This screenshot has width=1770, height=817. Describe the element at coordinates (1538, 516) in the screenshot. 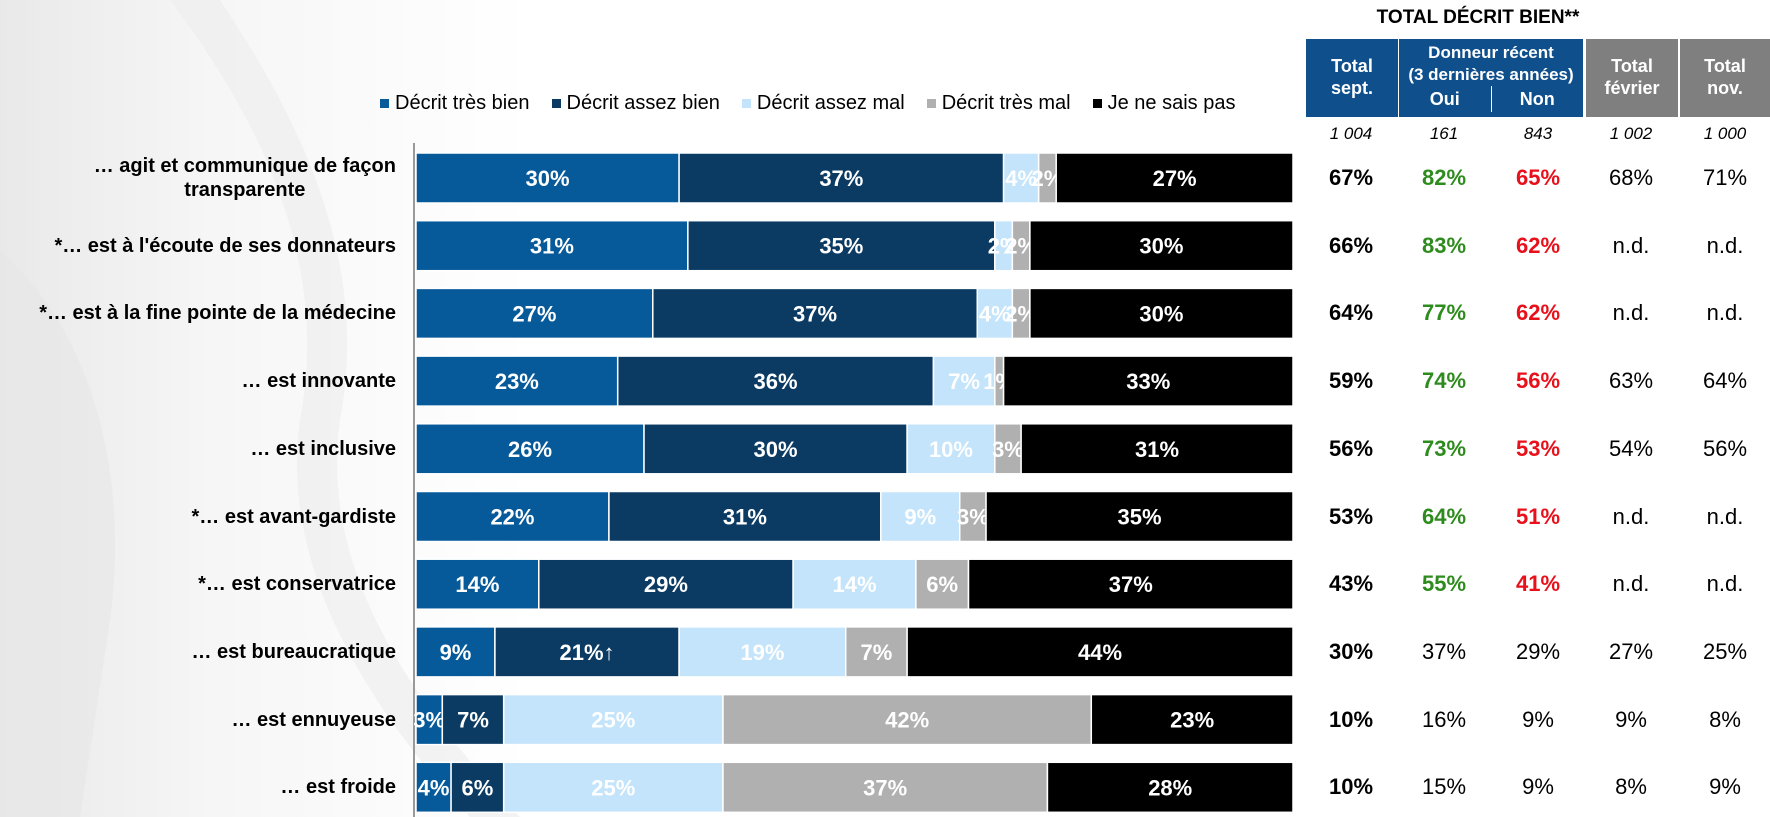

I see `table-cell: 51%` at that location.